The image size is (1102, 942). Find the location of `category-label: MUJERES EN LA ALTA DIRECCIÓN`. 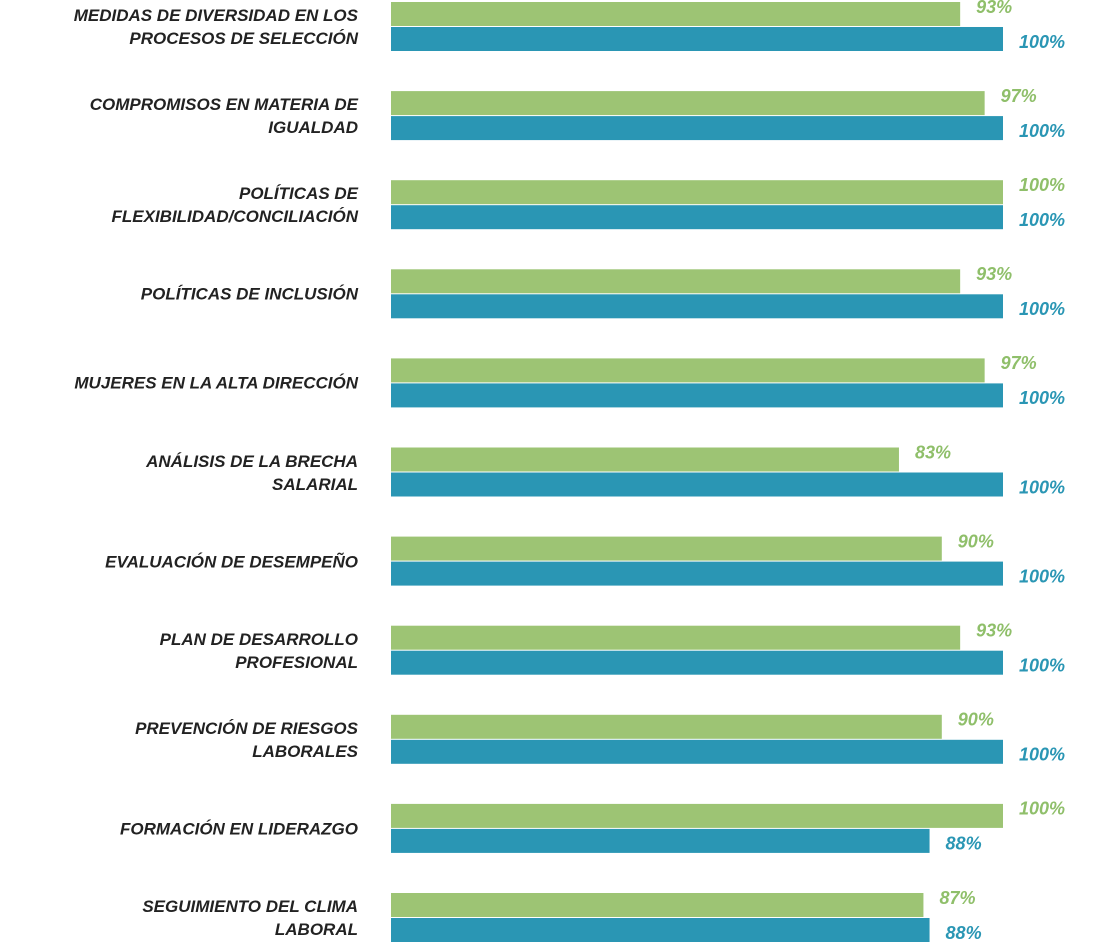

category-label: MUJERES EN LA ALTA DIRECCIÓN is located at coordinates (216, 383).